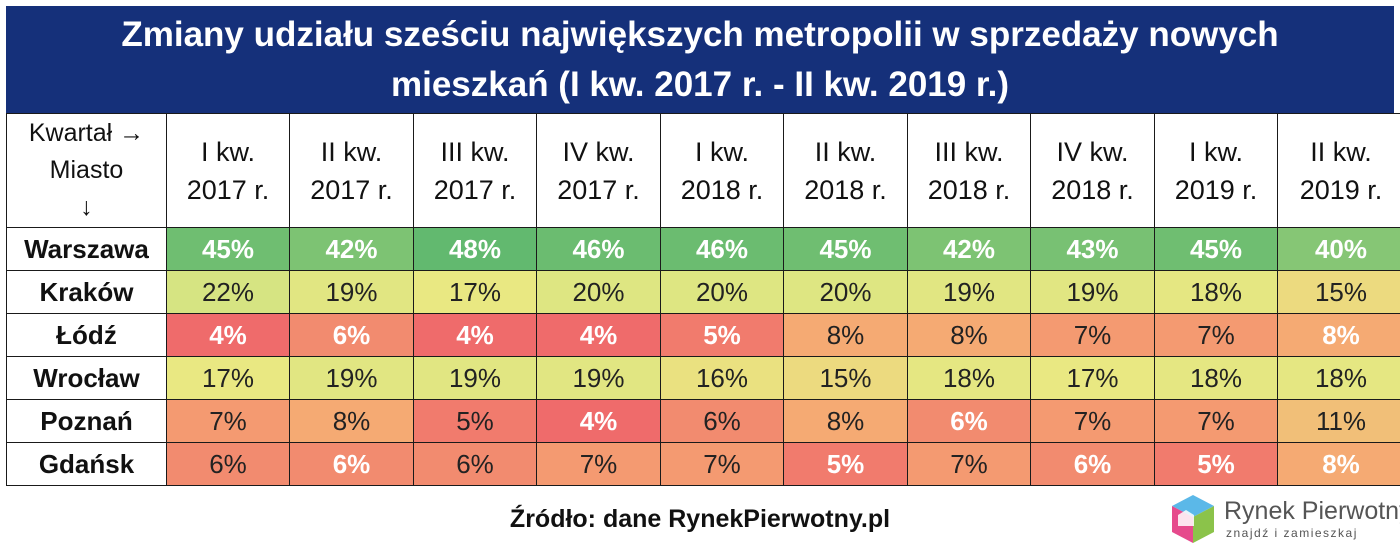 Image resolution: width=1400 pixels, height=548 pixels. Describe the element at coordinates (228, 170) in the screenshot. I see `column-header: I kw. 2017 r.` at that location.